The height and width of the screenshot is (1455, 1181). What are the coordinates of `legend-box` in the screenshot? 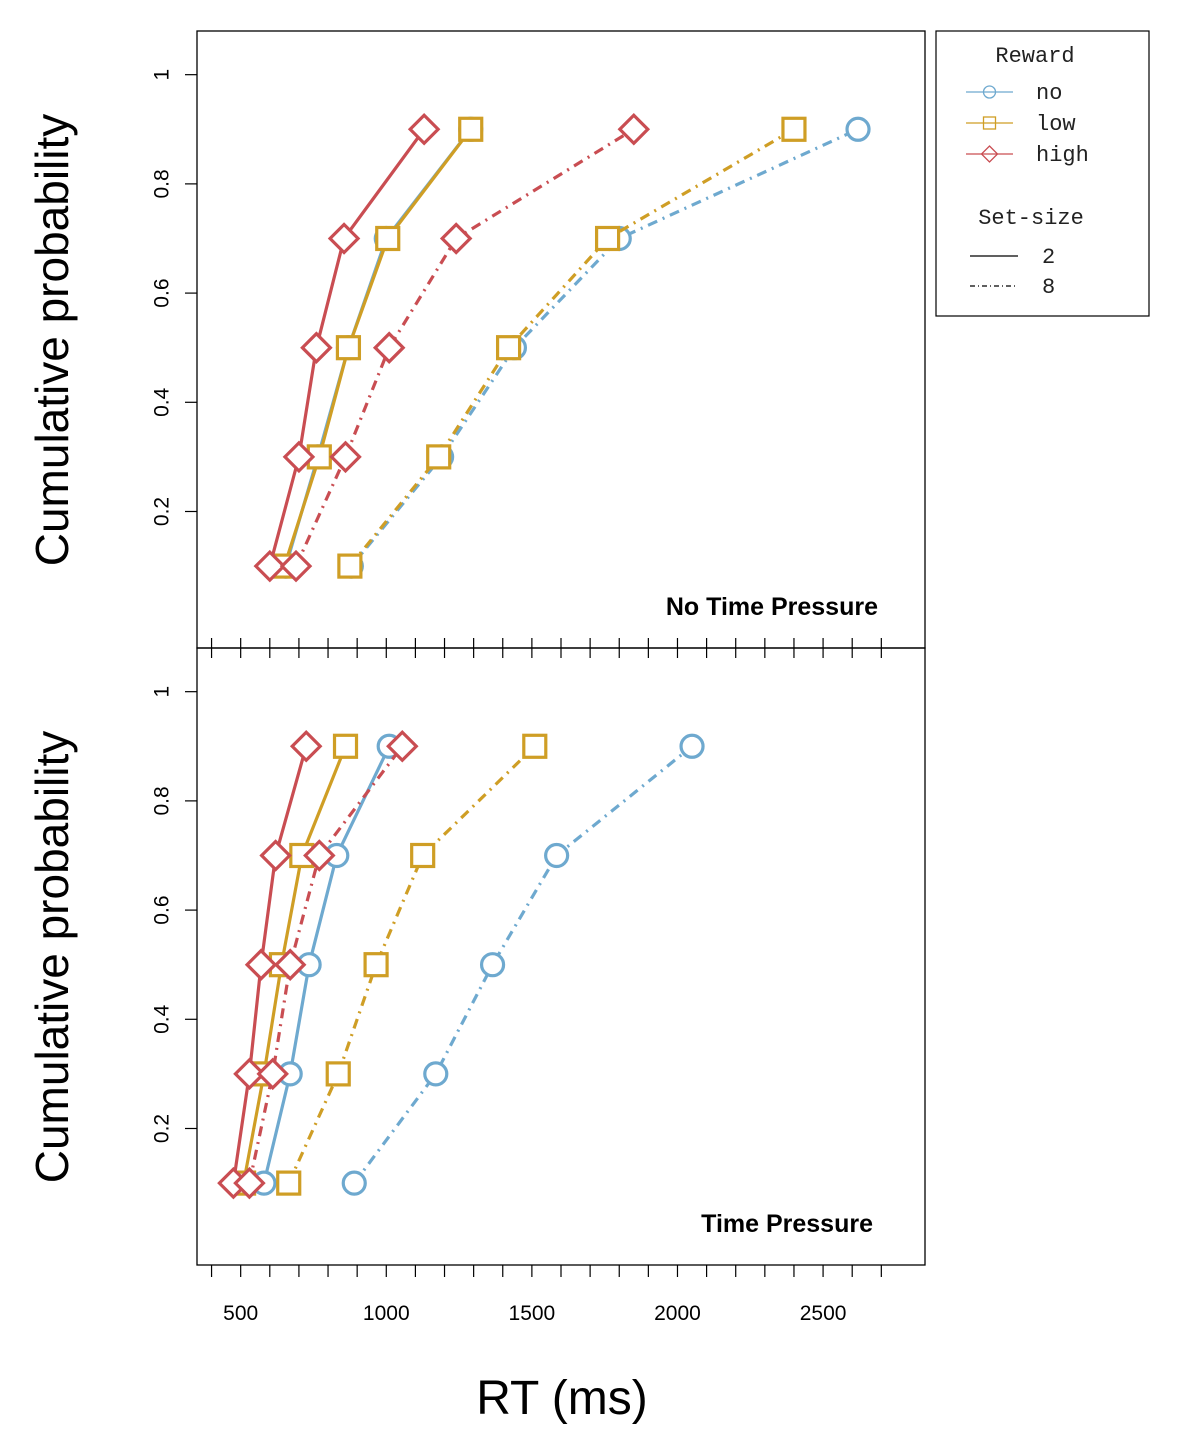 It's located at (1042, 173).